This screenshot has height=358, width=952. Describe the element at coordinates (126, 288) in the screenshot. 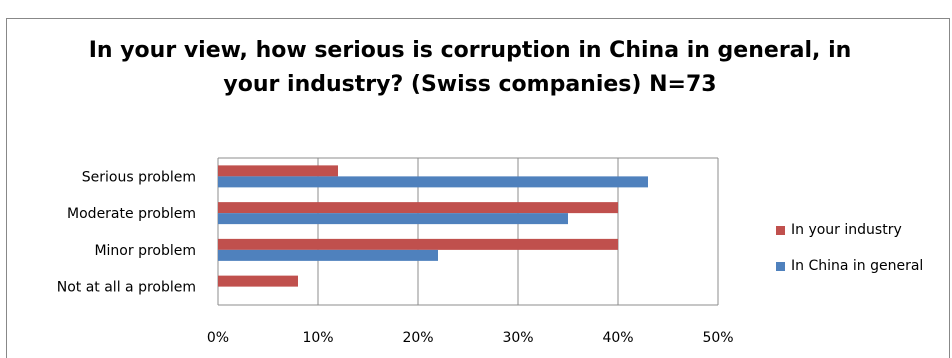

I see `y-category-label: Not at all a problem` at that location.